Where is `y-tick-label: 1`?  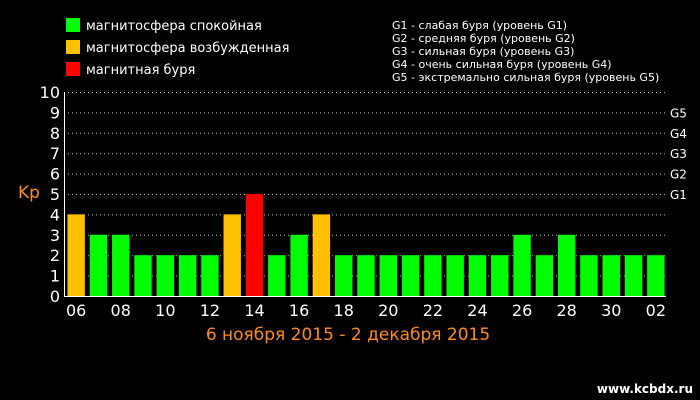 y-tick-label: 1 is located at coordinates (55, 276).